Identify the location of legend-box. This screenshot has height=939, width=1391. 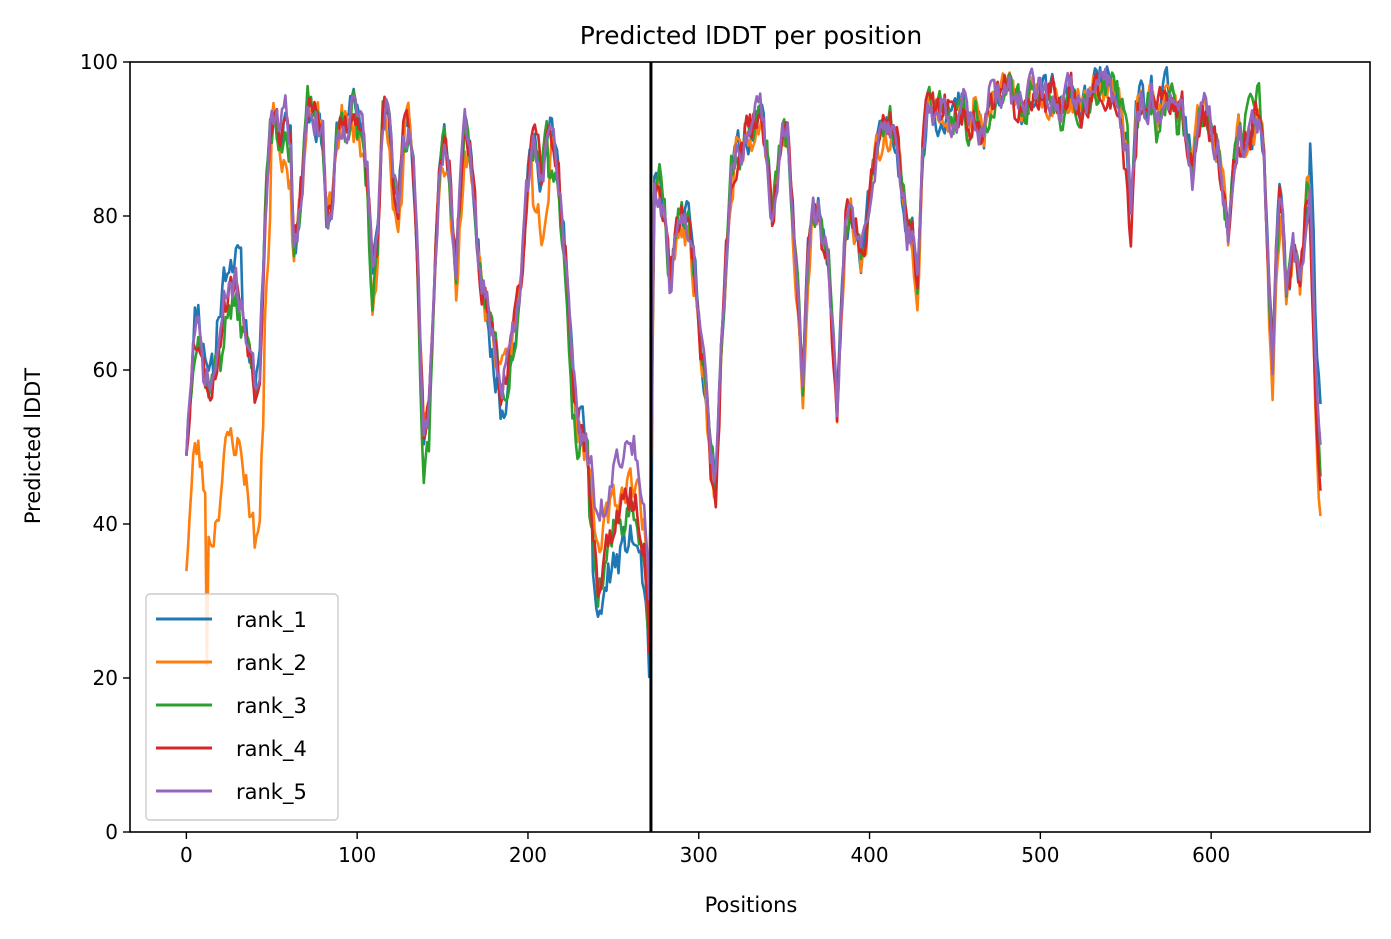
(242, 707).